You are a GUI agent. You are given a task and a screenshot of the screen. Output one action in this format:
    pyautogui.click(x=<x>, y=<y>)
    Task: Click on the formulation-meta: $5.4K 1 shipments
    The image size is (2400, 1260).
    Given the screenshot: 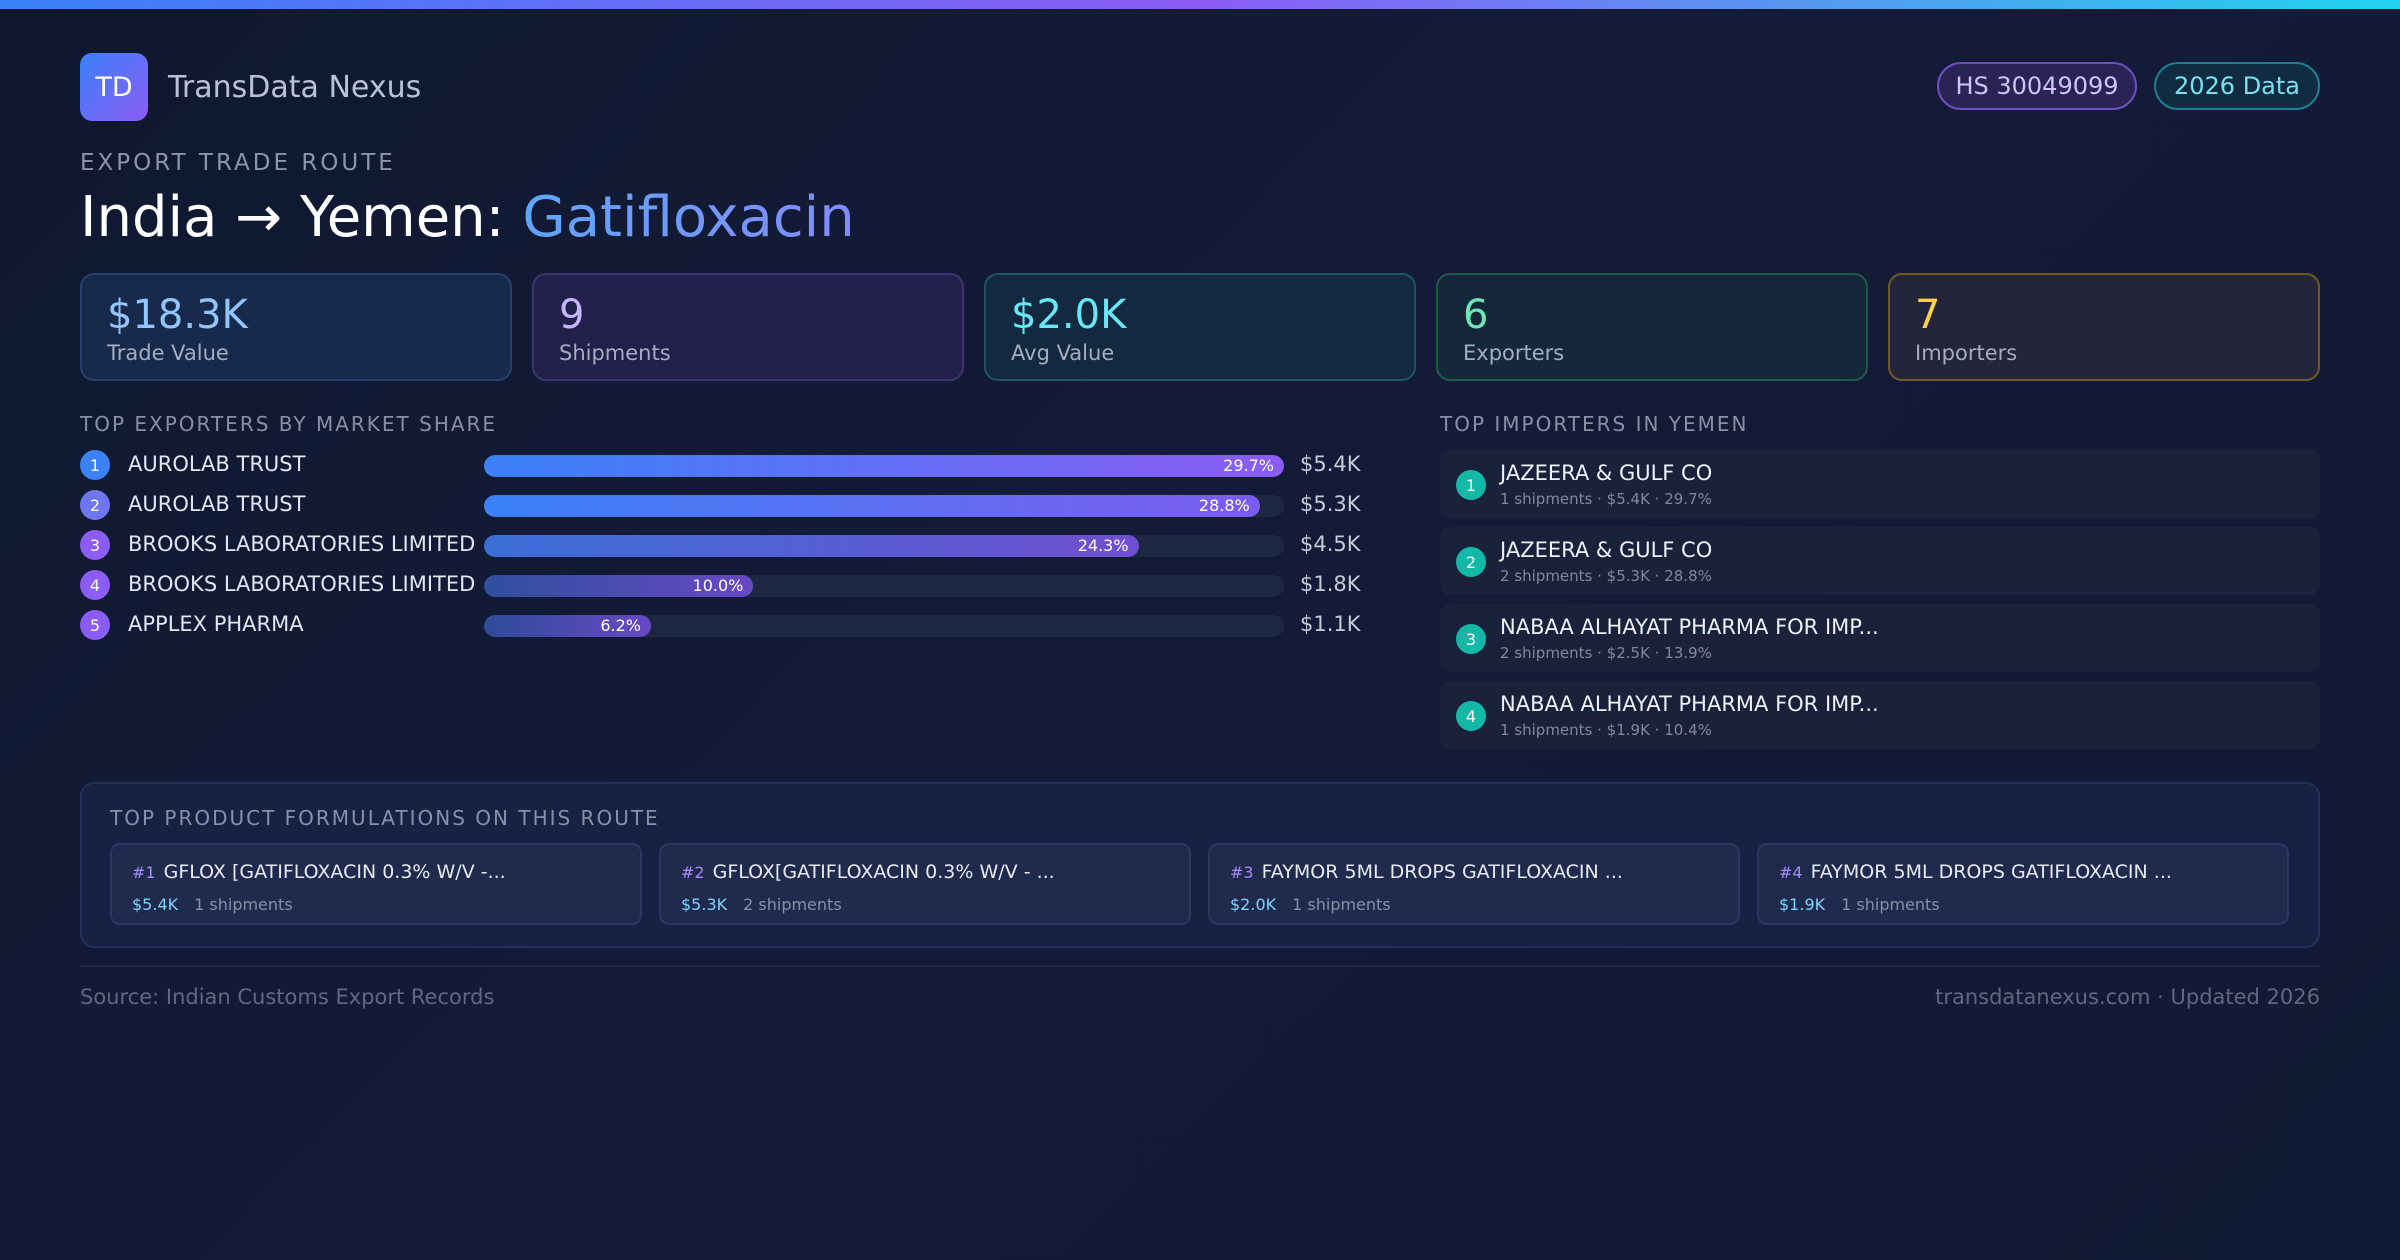 What is the action you would take?
    pyautogui.click(x=212, y=904)
    